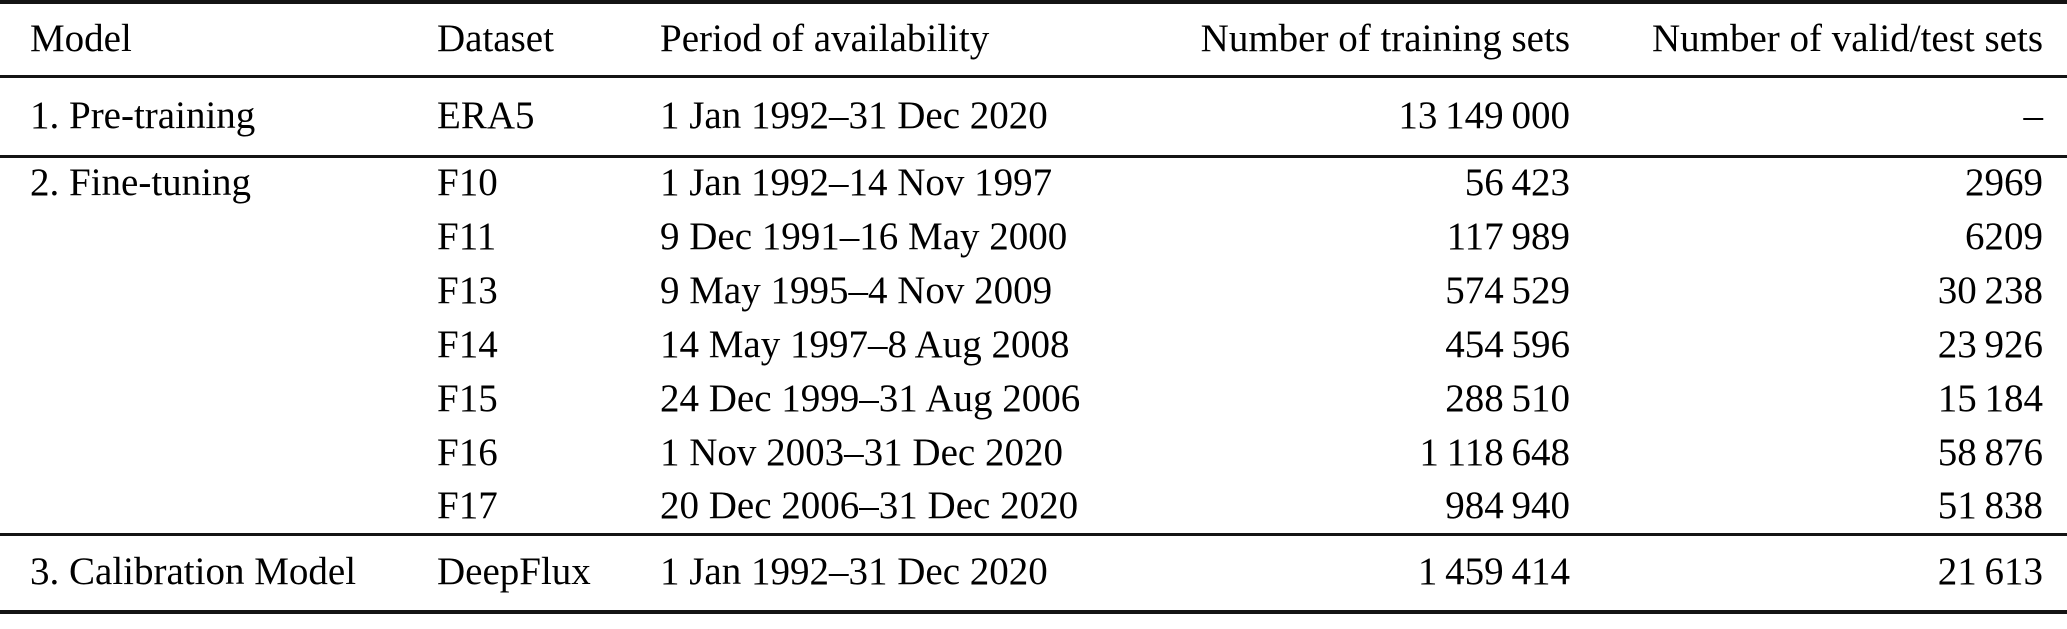 The image size is (2067, 629). What do you see at coordinates (467, 398) in the screenshot?
I see `cell-dataset: F15` at bounding box center [467, 398].